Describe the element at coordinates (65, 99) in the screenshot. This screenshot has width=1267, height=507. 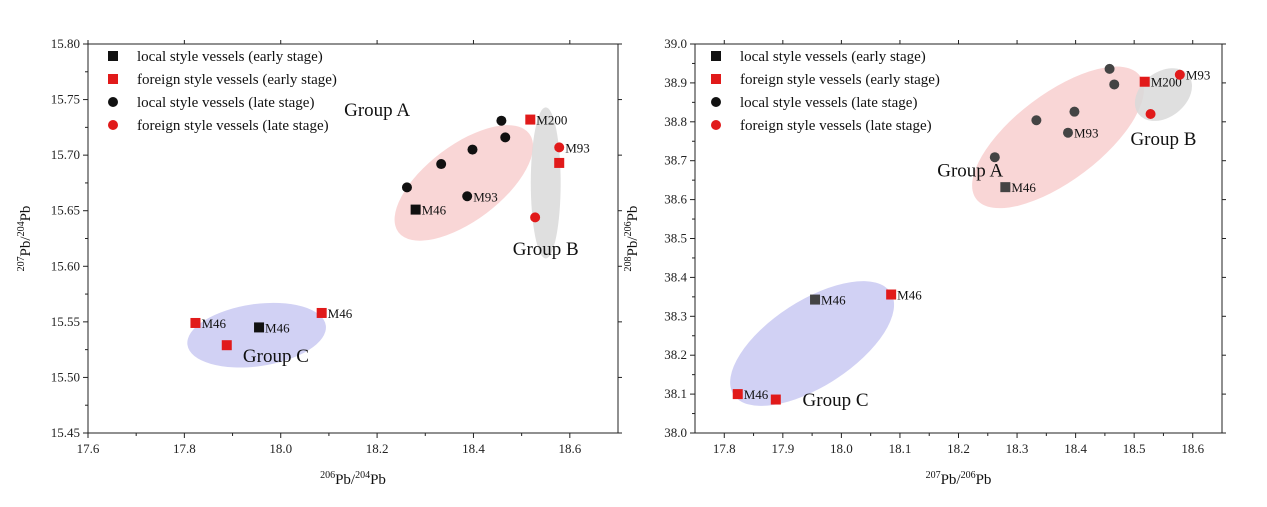
I see `y-tick-label: 15.75` at that location.